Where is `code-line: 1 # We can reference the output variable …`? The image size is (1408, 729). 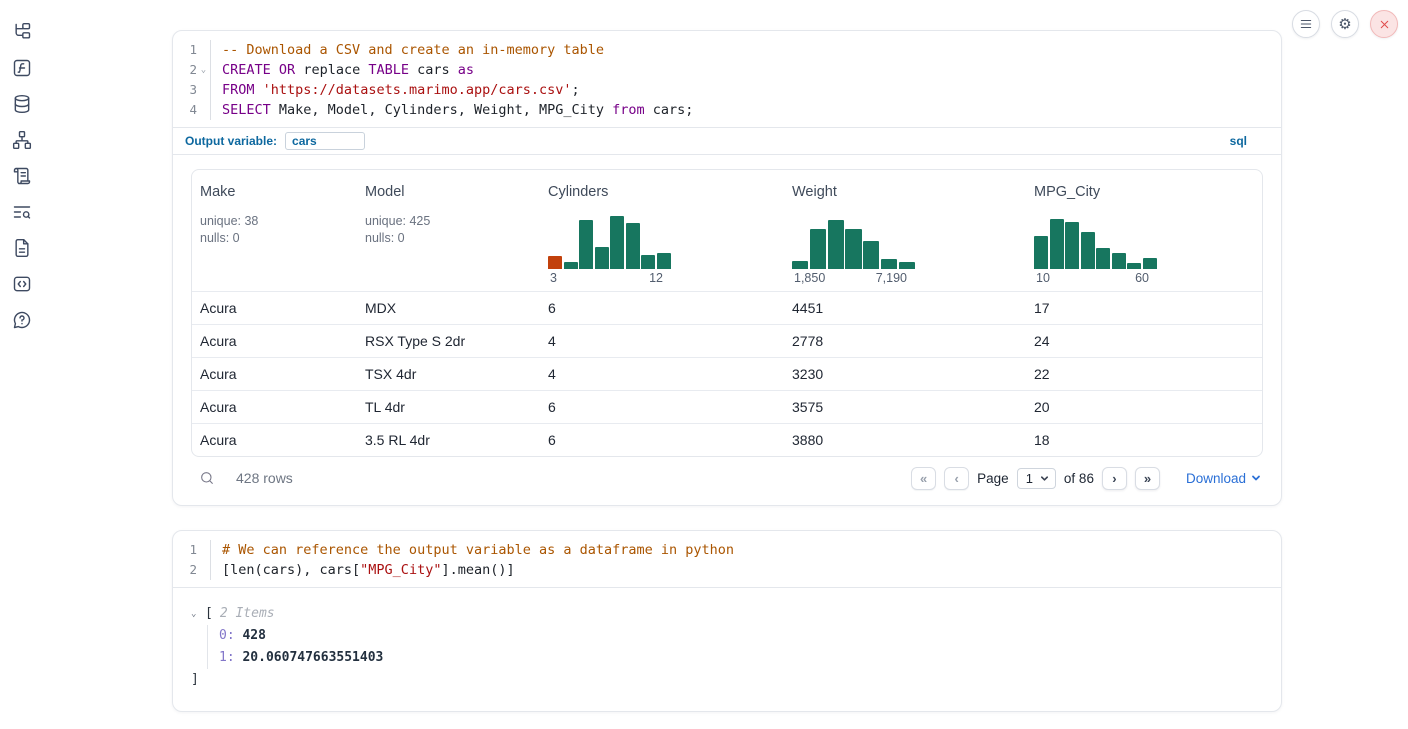
code-line: 1 # We can reference the output variable … is located at coordinates (727, 550).